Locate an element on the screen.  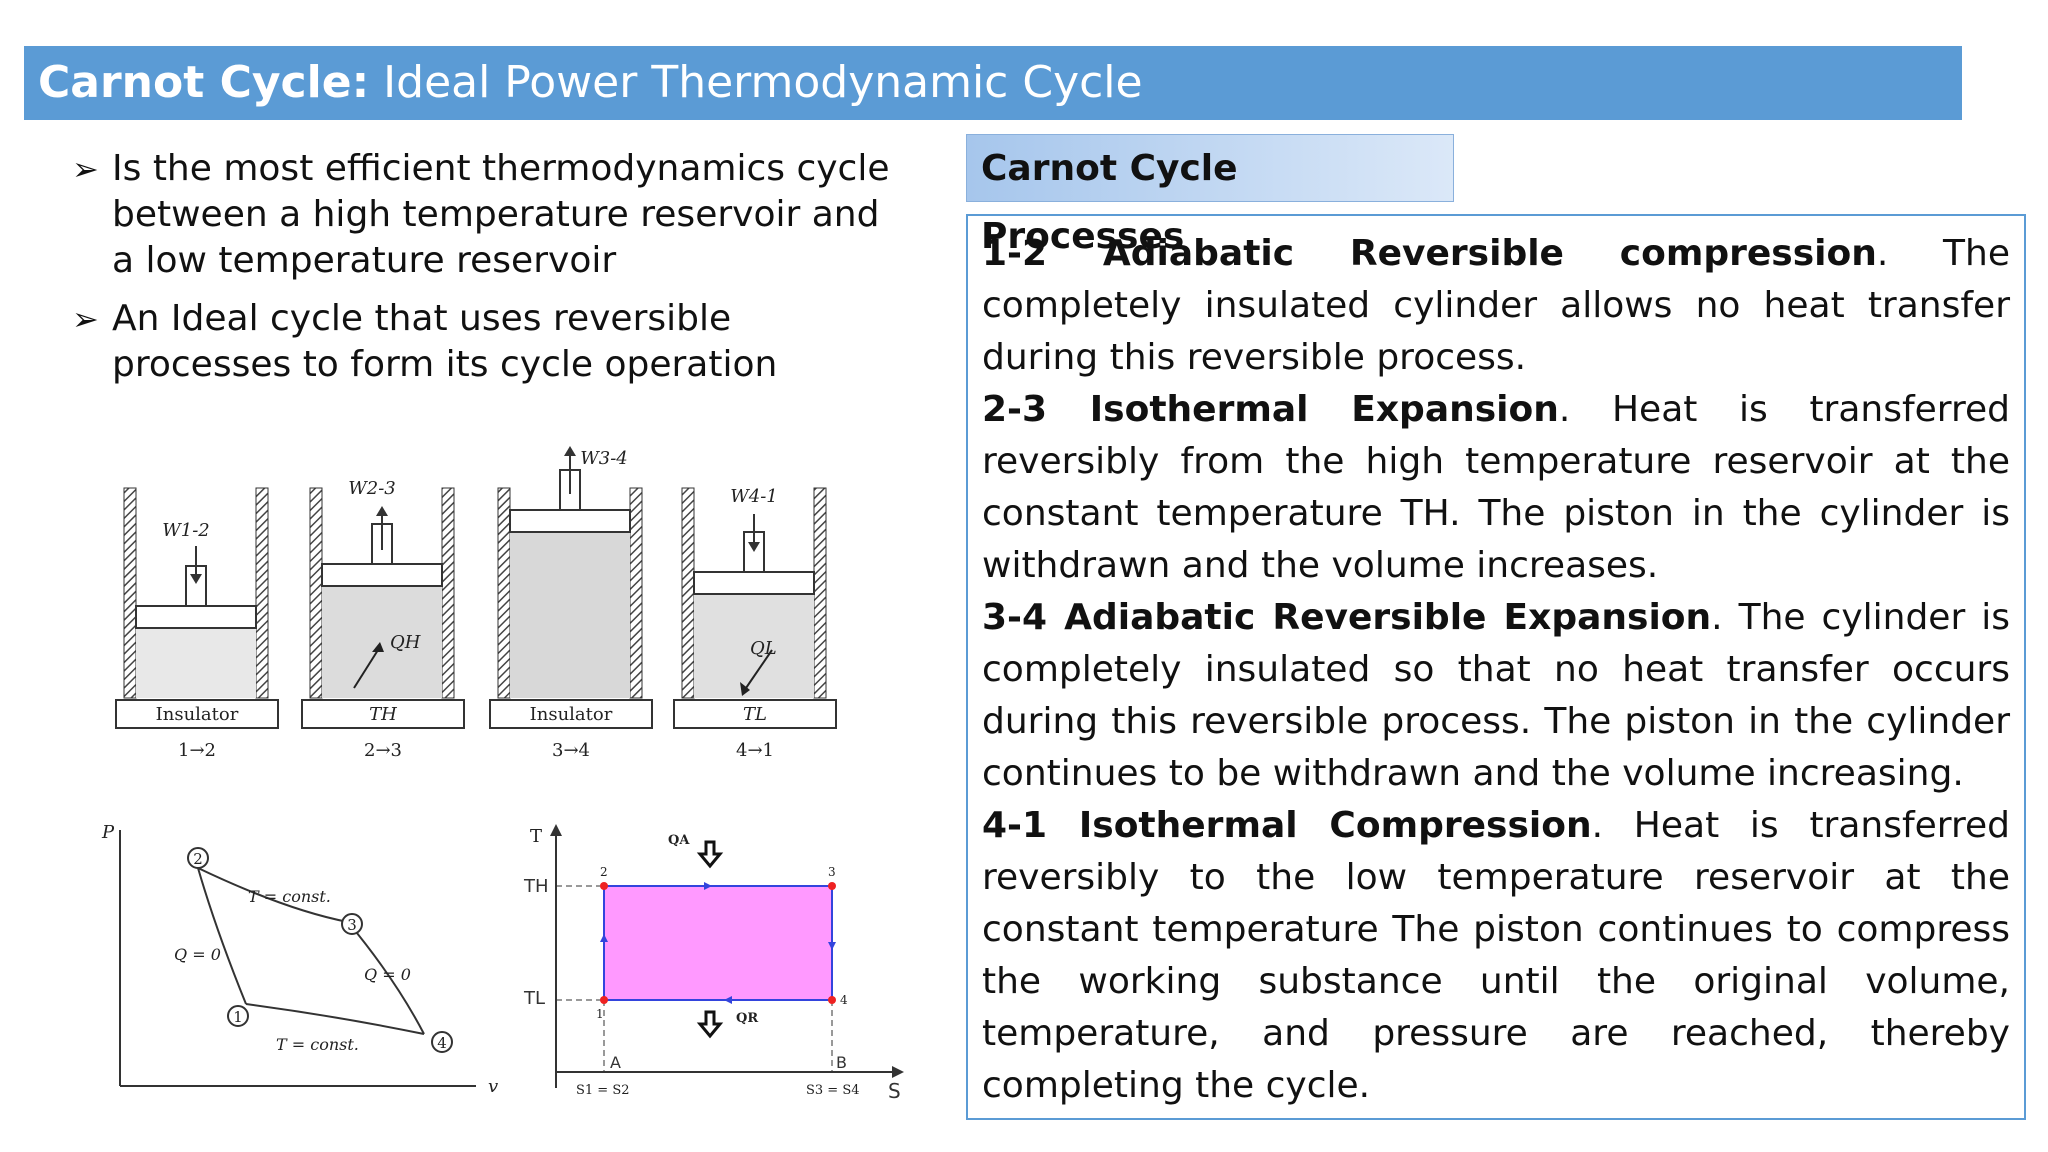
cyl4-base-label: TL is located at coordinates (755, 714).